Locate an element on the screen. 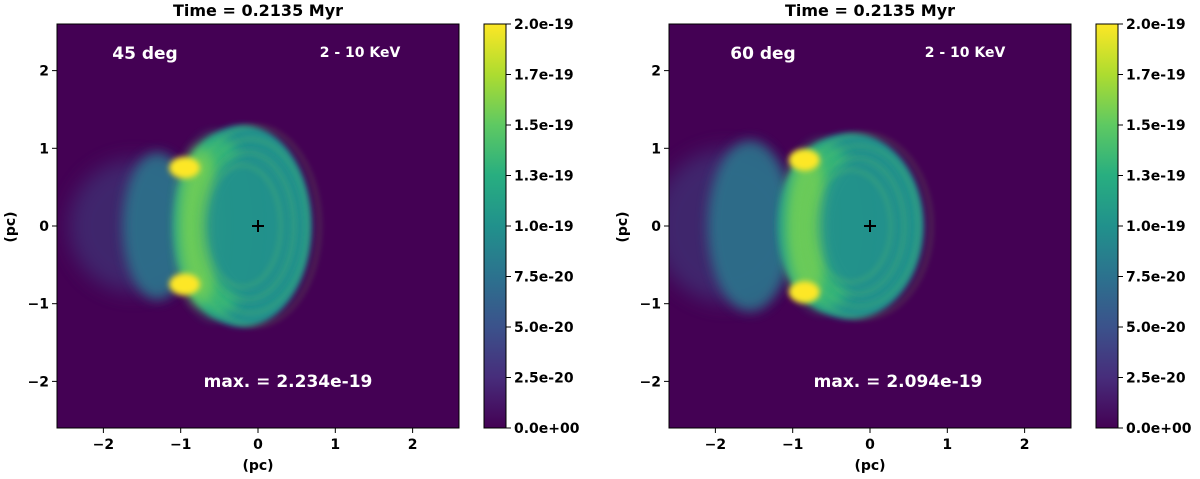 This screenshot has height=479, width=1200. max-value-label: max. = 2.094e-19 is located at coordinates (898, 382).